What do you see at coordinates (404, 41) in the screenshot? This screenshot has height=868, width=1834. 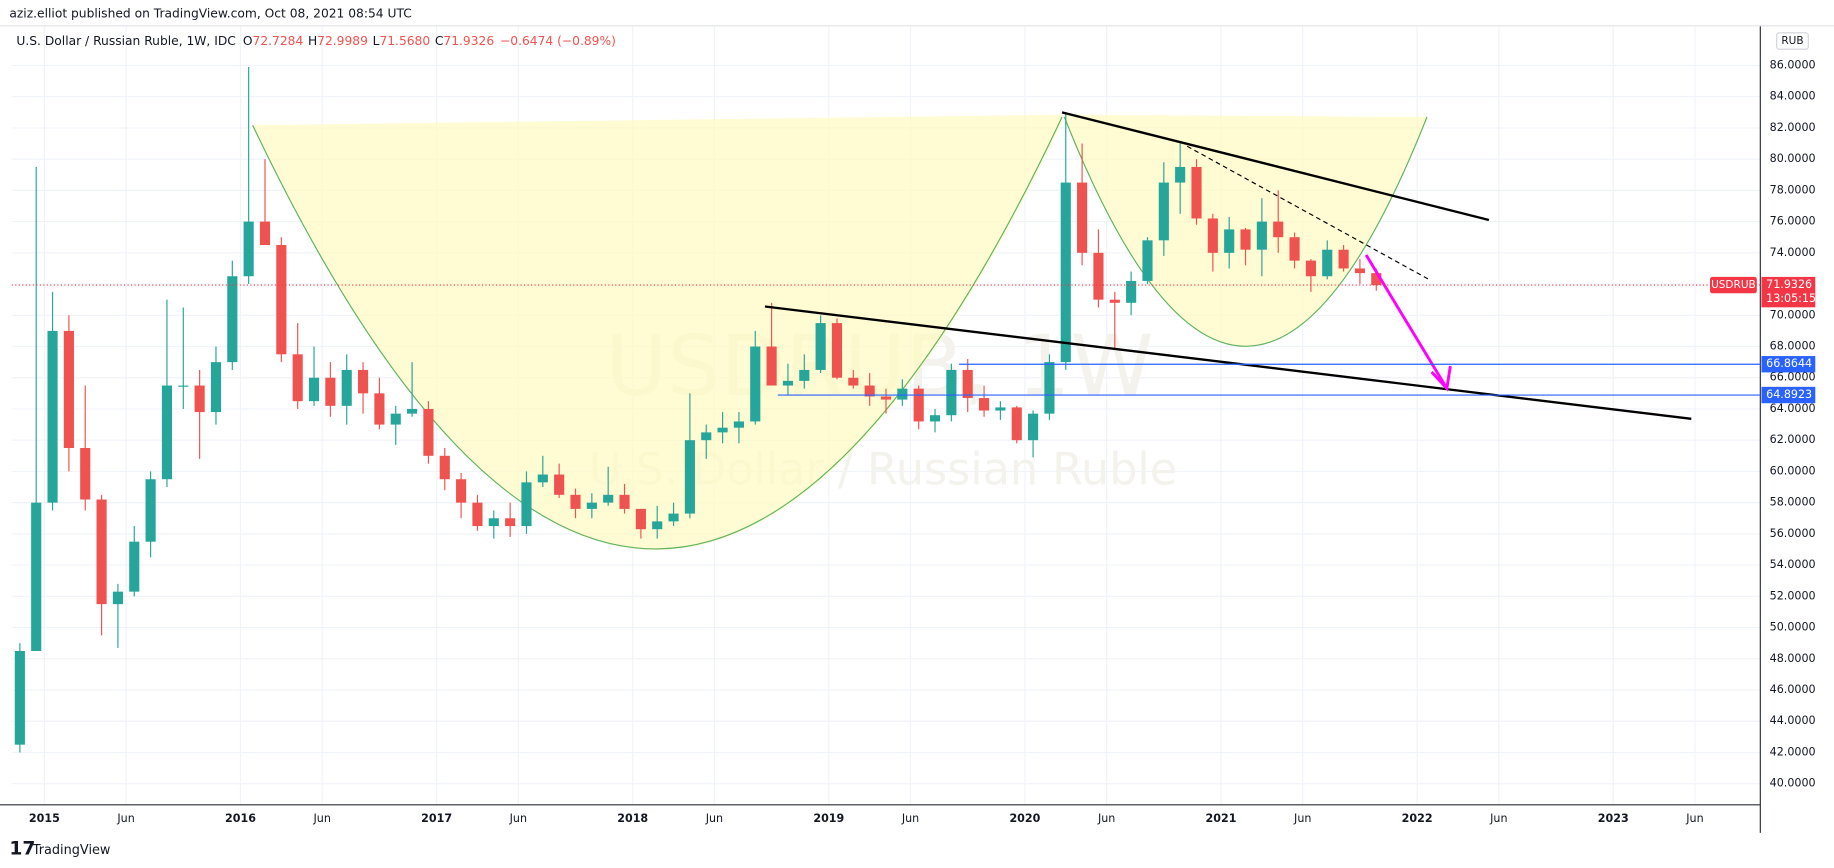 I see `legend-low: 71.5680` at bounding box center [404, 41].